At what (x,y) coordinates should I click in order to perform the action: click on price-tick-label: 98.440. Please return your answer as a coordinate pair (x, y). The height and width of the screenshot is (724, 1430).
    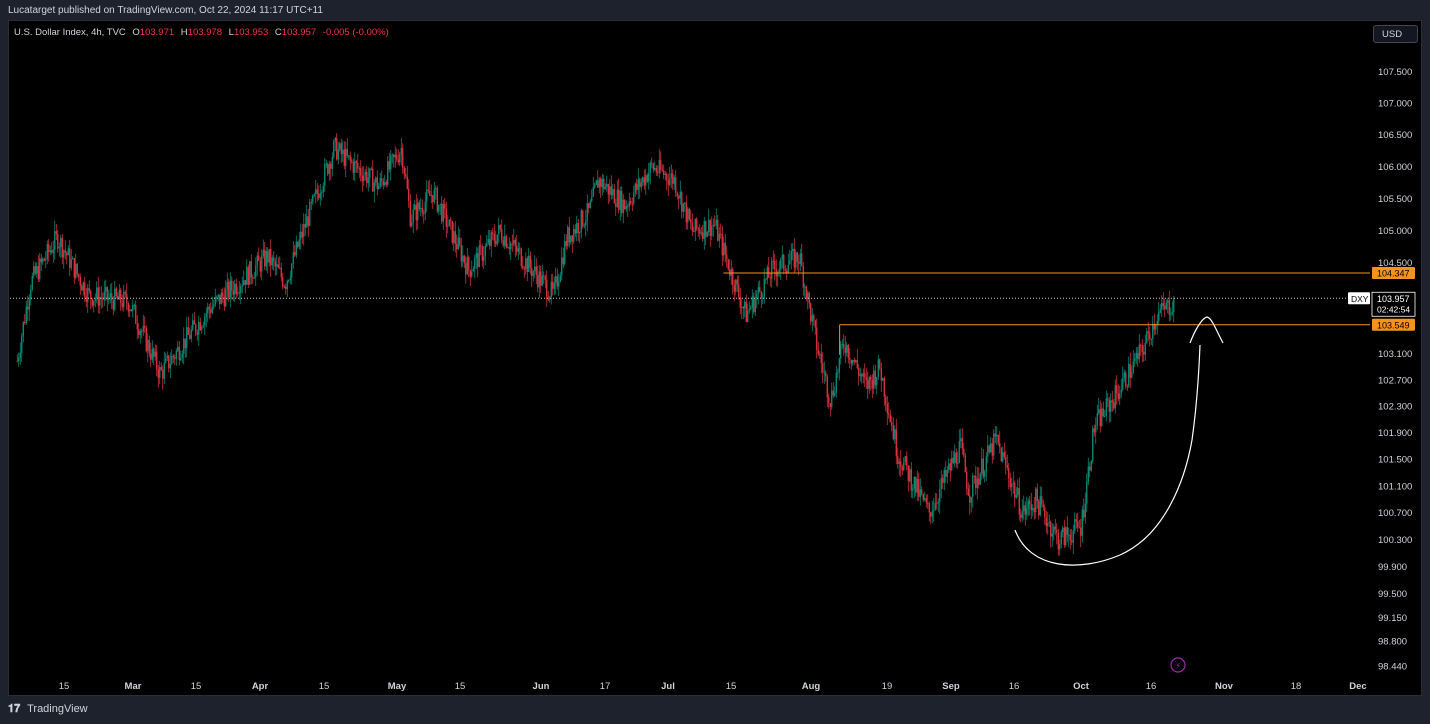
    Looking at the image, I should click on (1392, 666).